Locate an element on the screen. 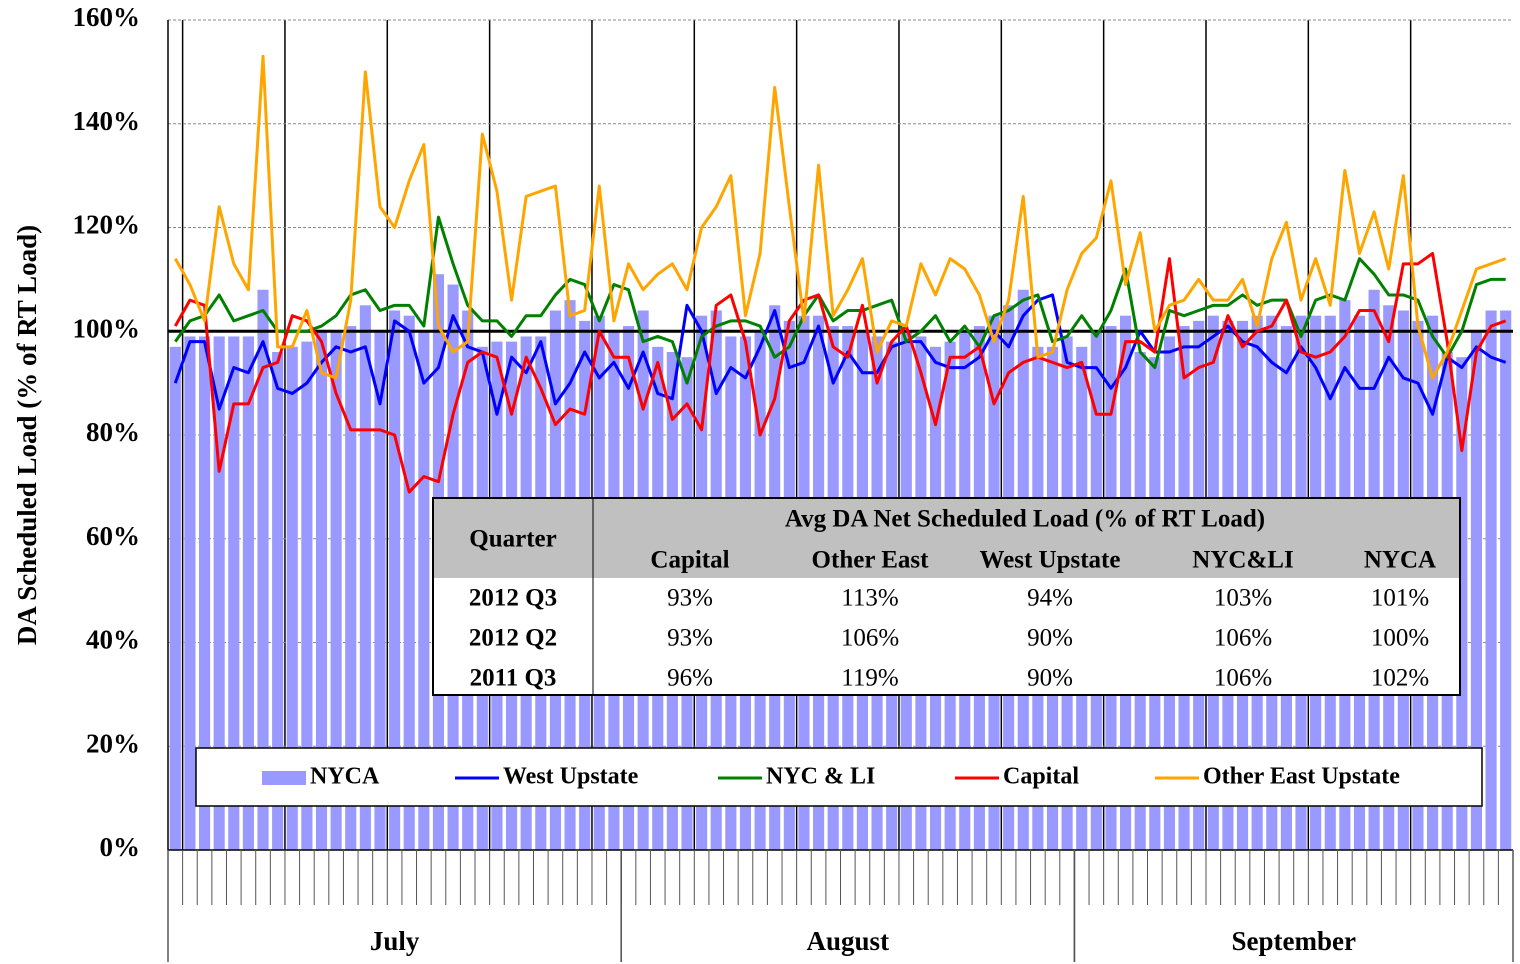 The width and height of the screenshot is (1520, 964). table-cell: 100% is located at coordinates (1400, 638).